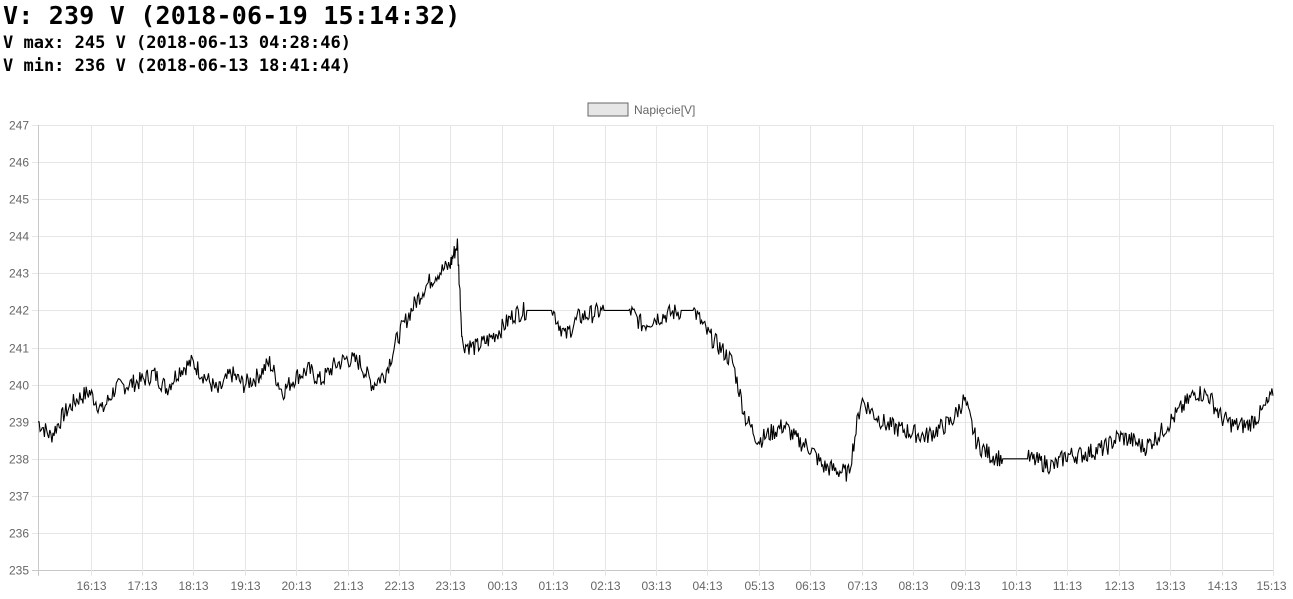  What do you see at coordinates (142, 586) in the screenshot?
I see `x-tick-label: 17:13` at bounding box center [142, 586].